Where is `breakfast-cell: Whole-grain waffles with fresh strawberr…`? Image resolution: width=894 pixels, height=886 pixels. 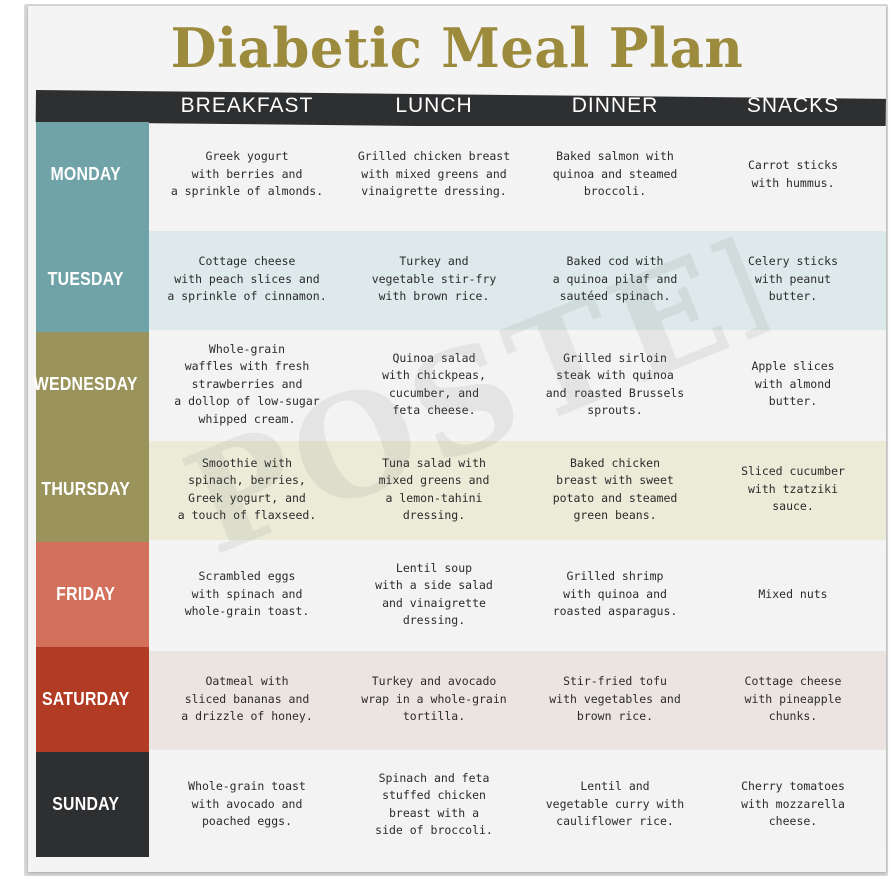 breakfast-cell: Whole-grain waffles with fresh strawberr… is located at coordinates (247, 383).